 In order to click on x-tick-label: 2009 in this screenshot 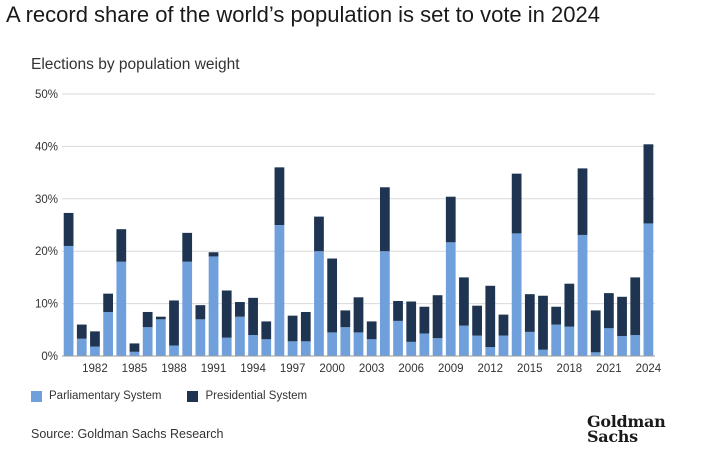, I will do `click(451, 369)`.